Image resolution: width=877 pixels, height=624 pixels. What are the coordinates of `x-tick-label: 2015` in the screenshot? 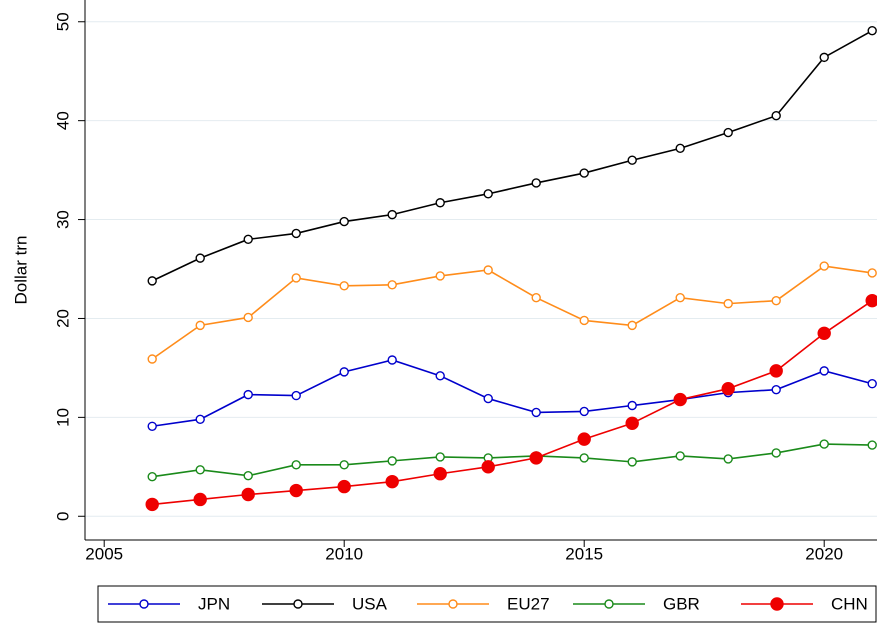 It's located at (584, 553).